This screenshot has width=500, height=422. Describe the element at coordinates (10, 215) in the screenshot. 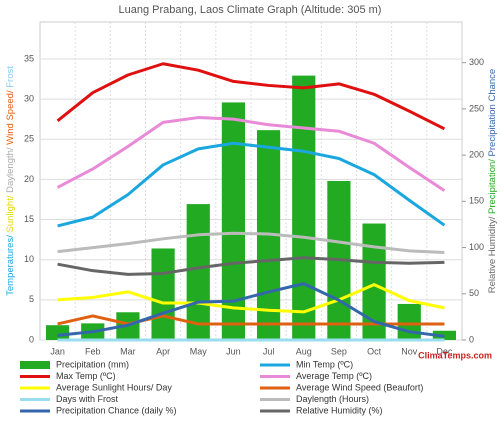

I see `y-axis-label-part: Sunlight/` at that location.